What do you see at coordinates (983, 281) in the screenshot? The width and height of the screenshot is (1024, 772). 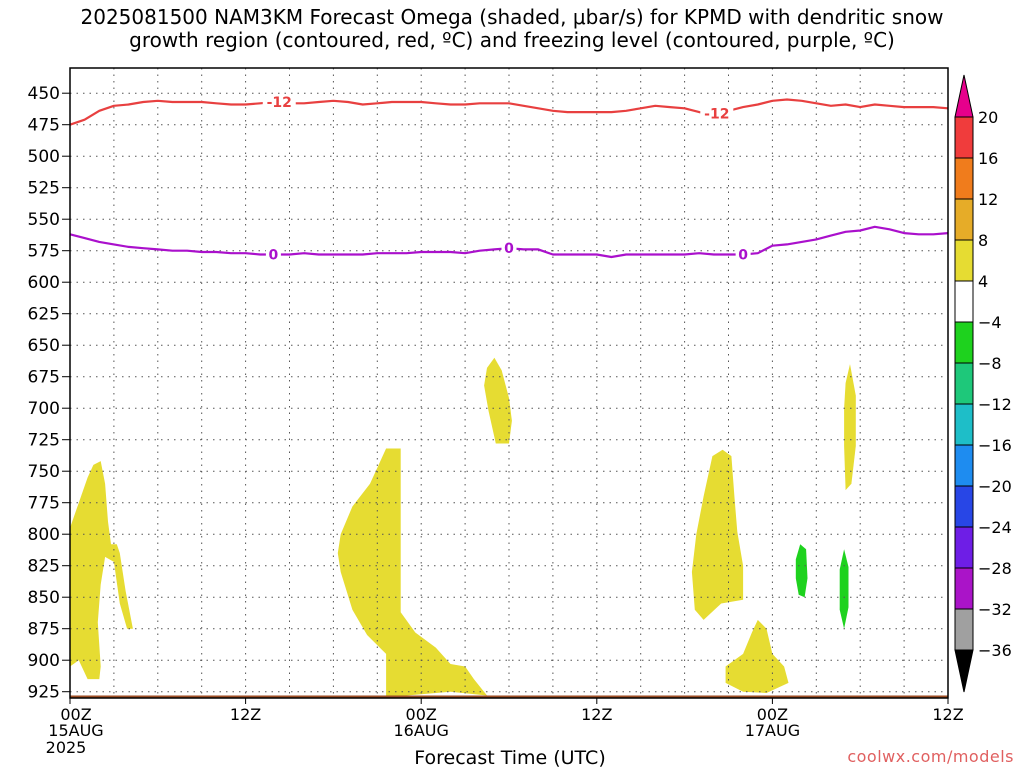 I see `colorbar-label-5: 4` at bounding box center [983, 281].